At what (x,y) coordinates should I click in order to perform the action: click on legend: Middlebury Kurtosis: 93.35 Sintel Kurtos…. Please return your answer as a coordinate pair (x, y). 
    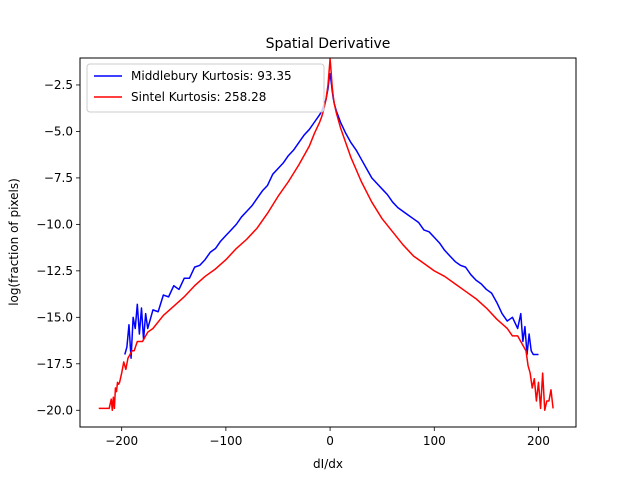
    Looking at the image, I should click on (205, 88).